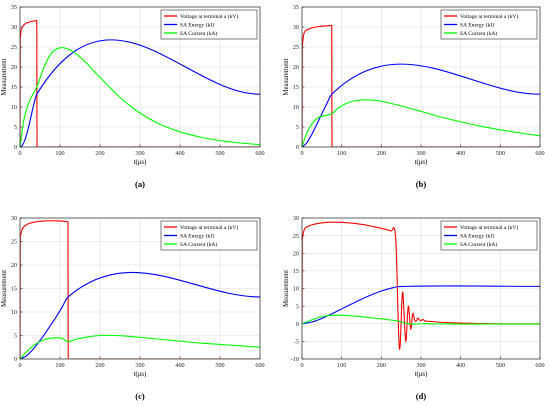 The width and height of the screenshot is (550, 406). Describe the element at coordinates (421, 184) in the screenshot. I see `panel-label: (b)` at that location.